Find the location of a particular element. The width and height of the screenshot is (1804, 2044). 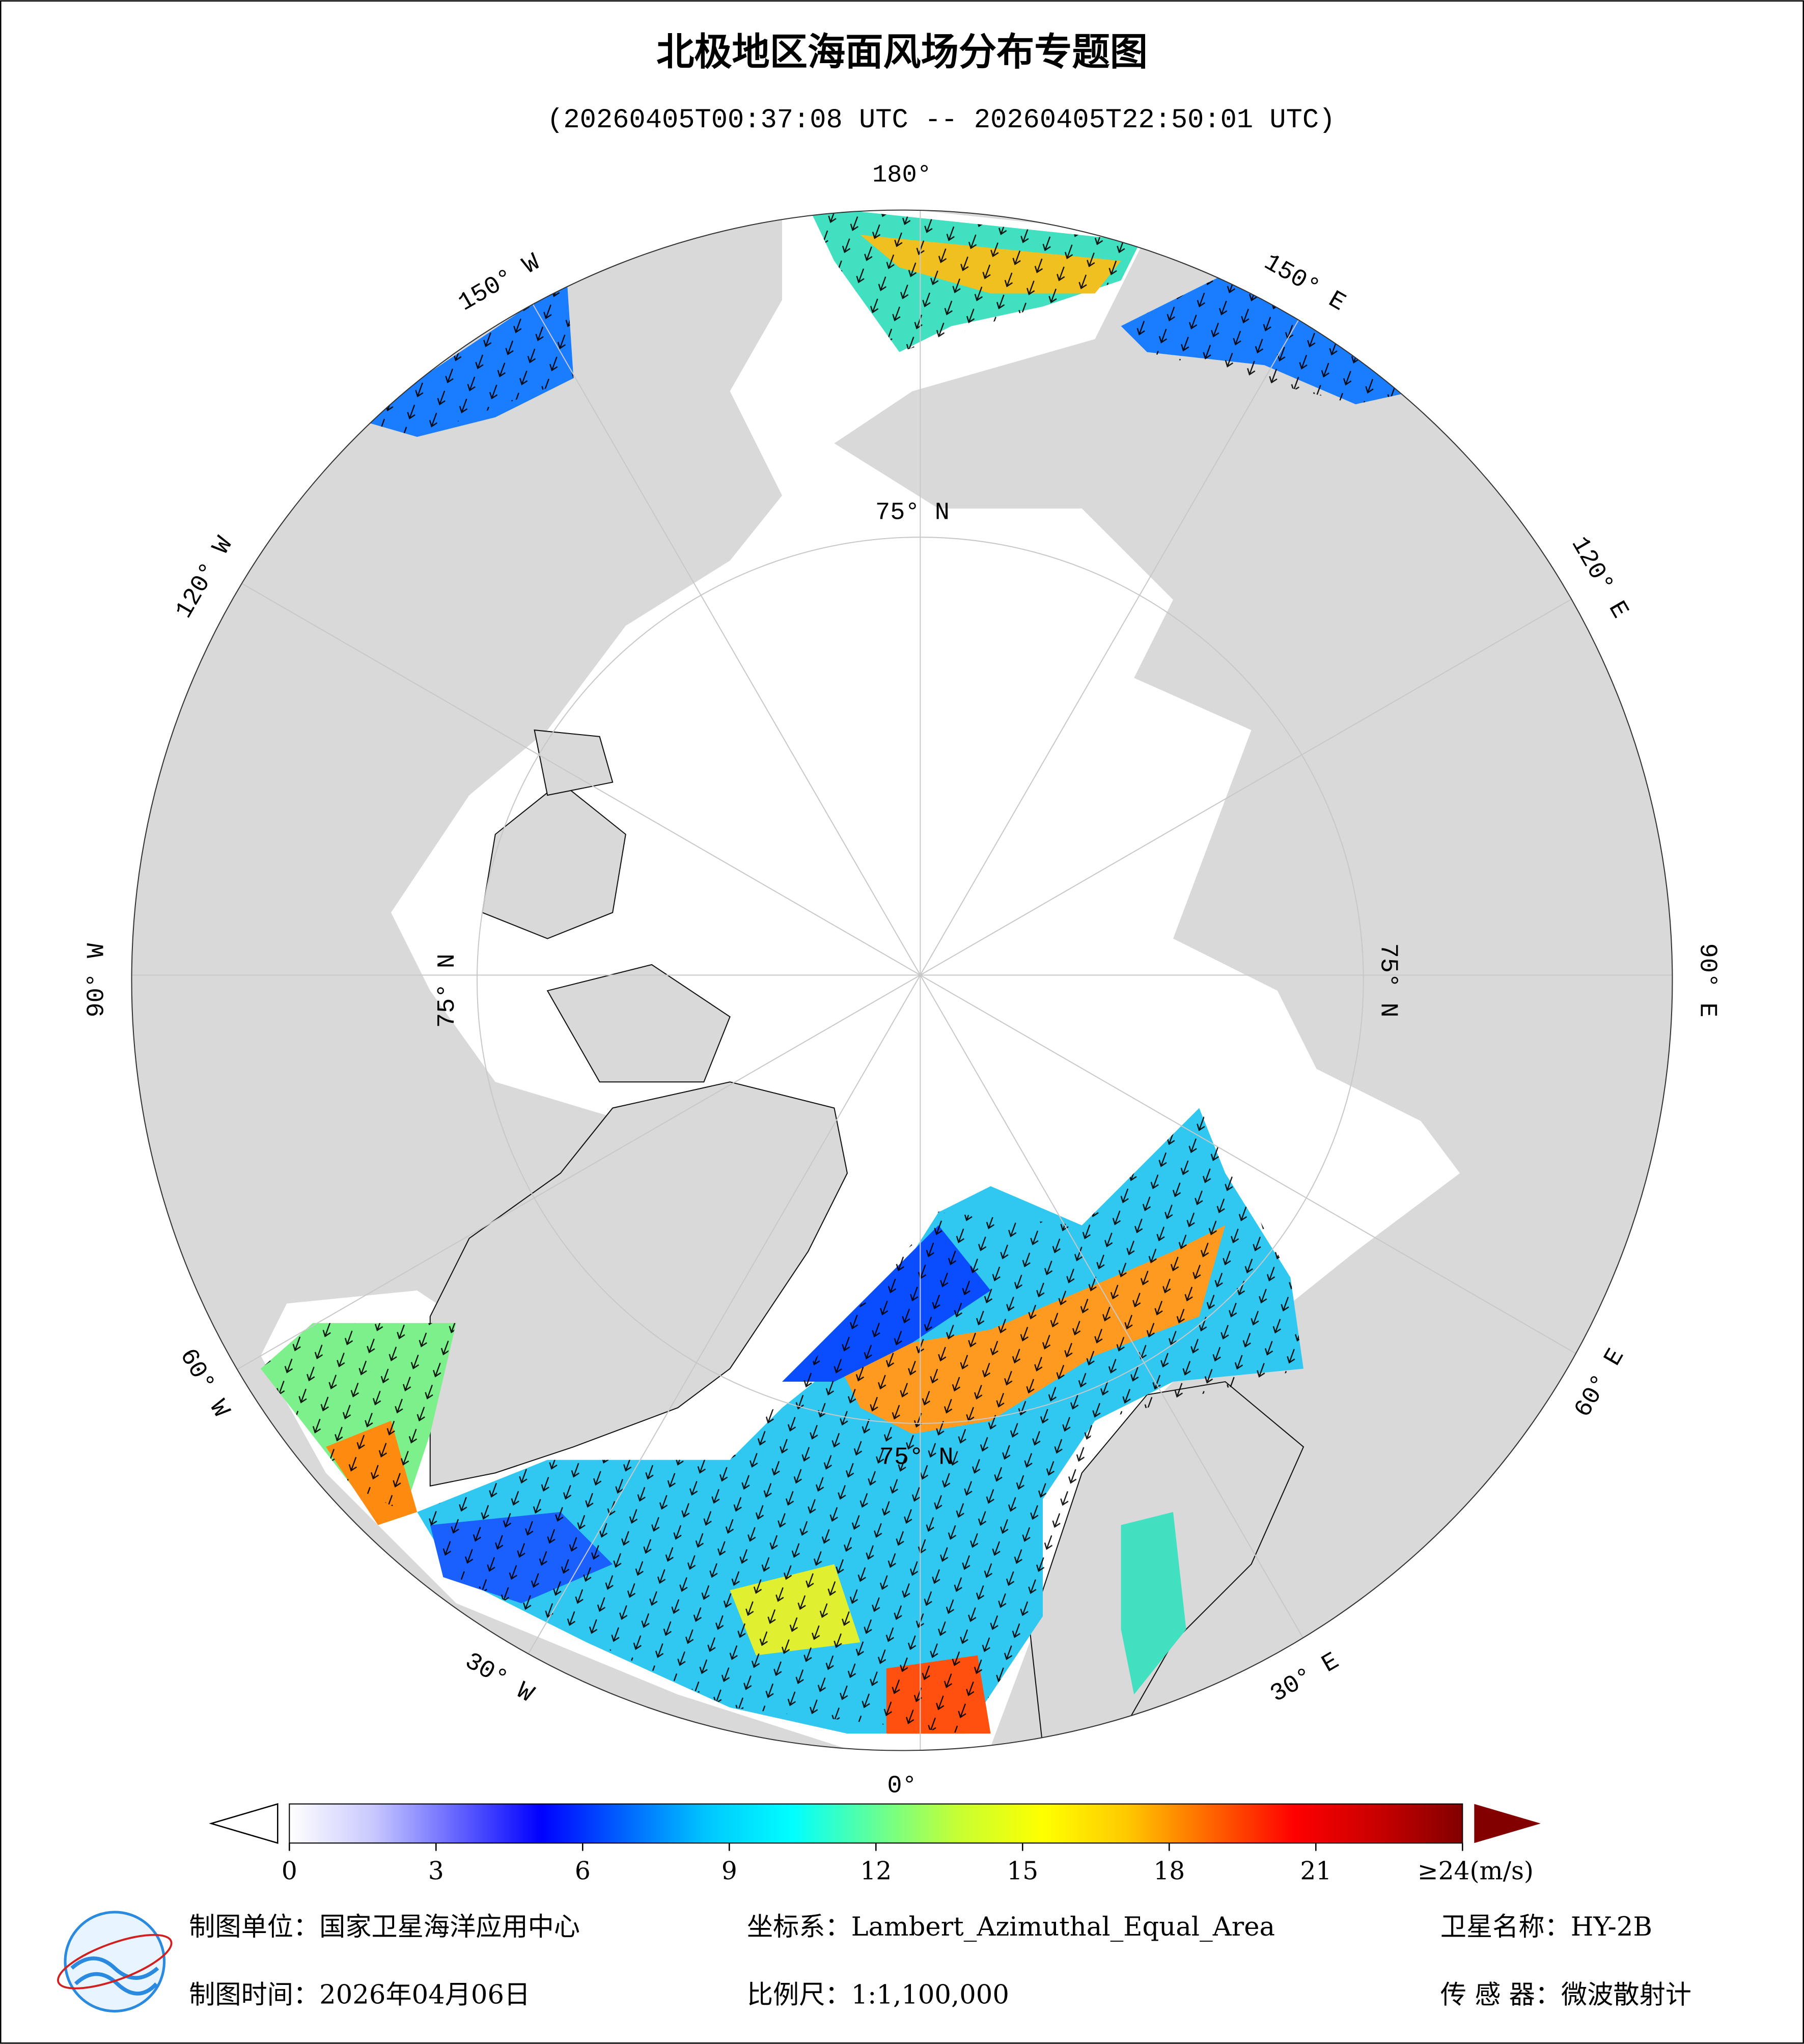

longitude-label: 90° E is located at coordinates (1708, 980).